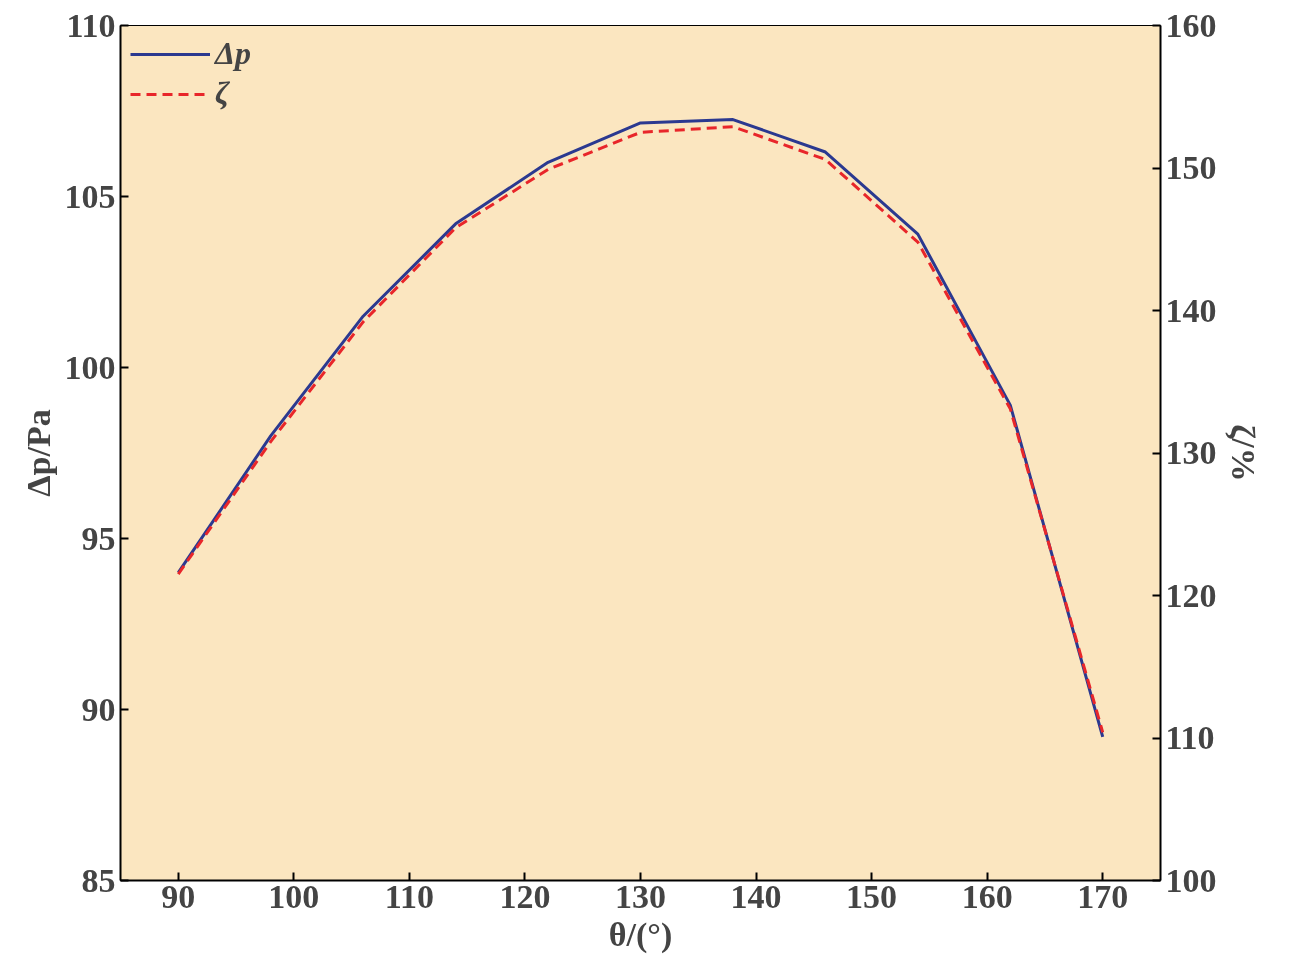 This screenshot has width=1298, height=963. I want to click on y2-axis-title: ζ/%, so click(1243, 453).